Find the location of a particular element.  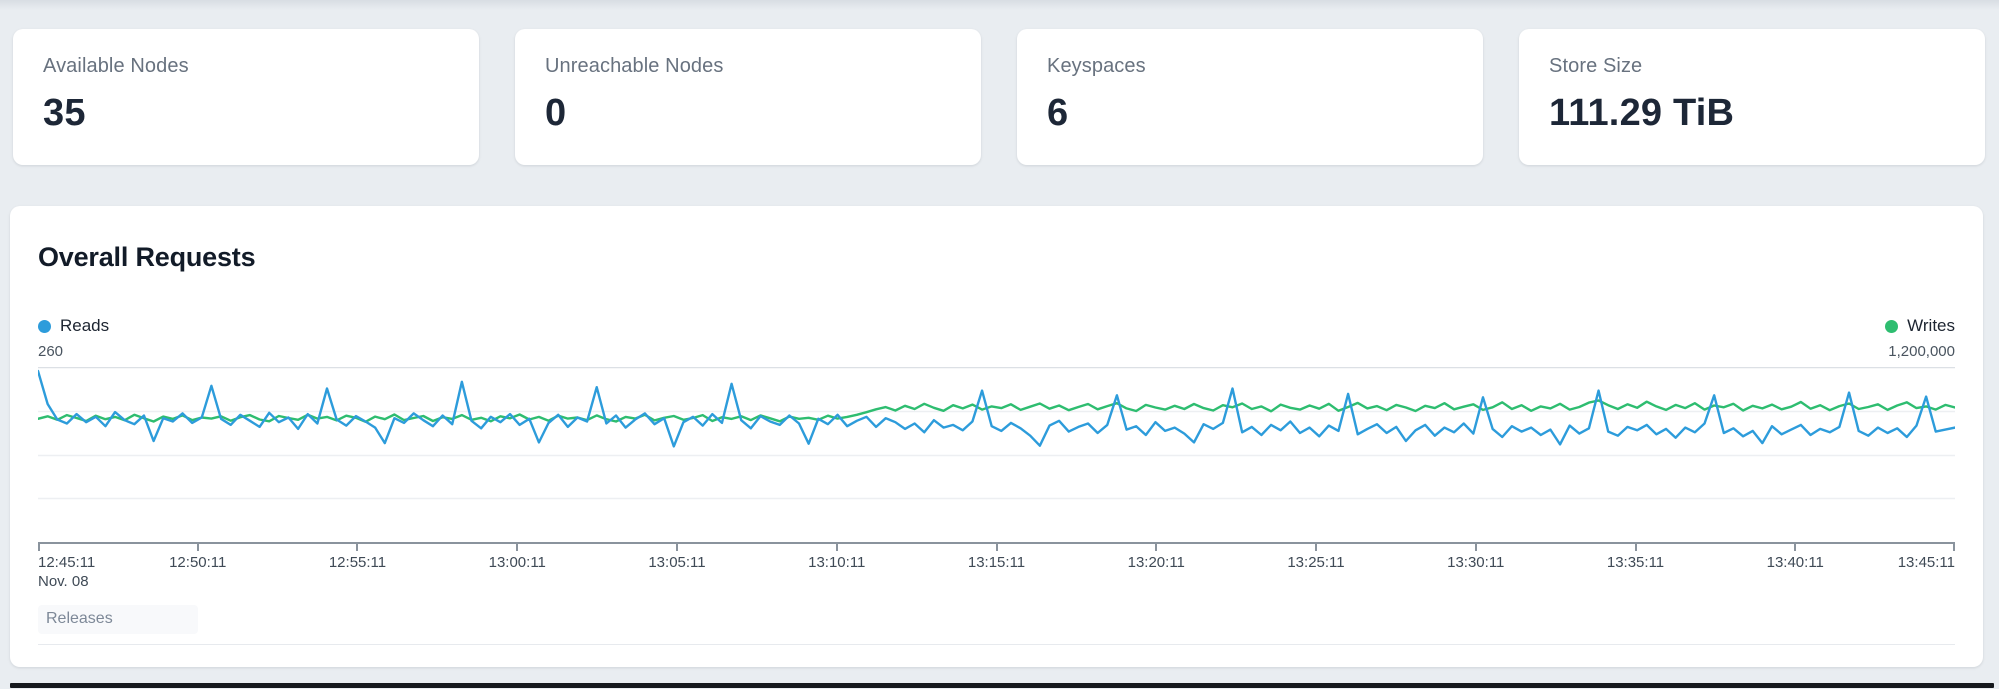

series-line-reads is located at coordinates (996, 408).